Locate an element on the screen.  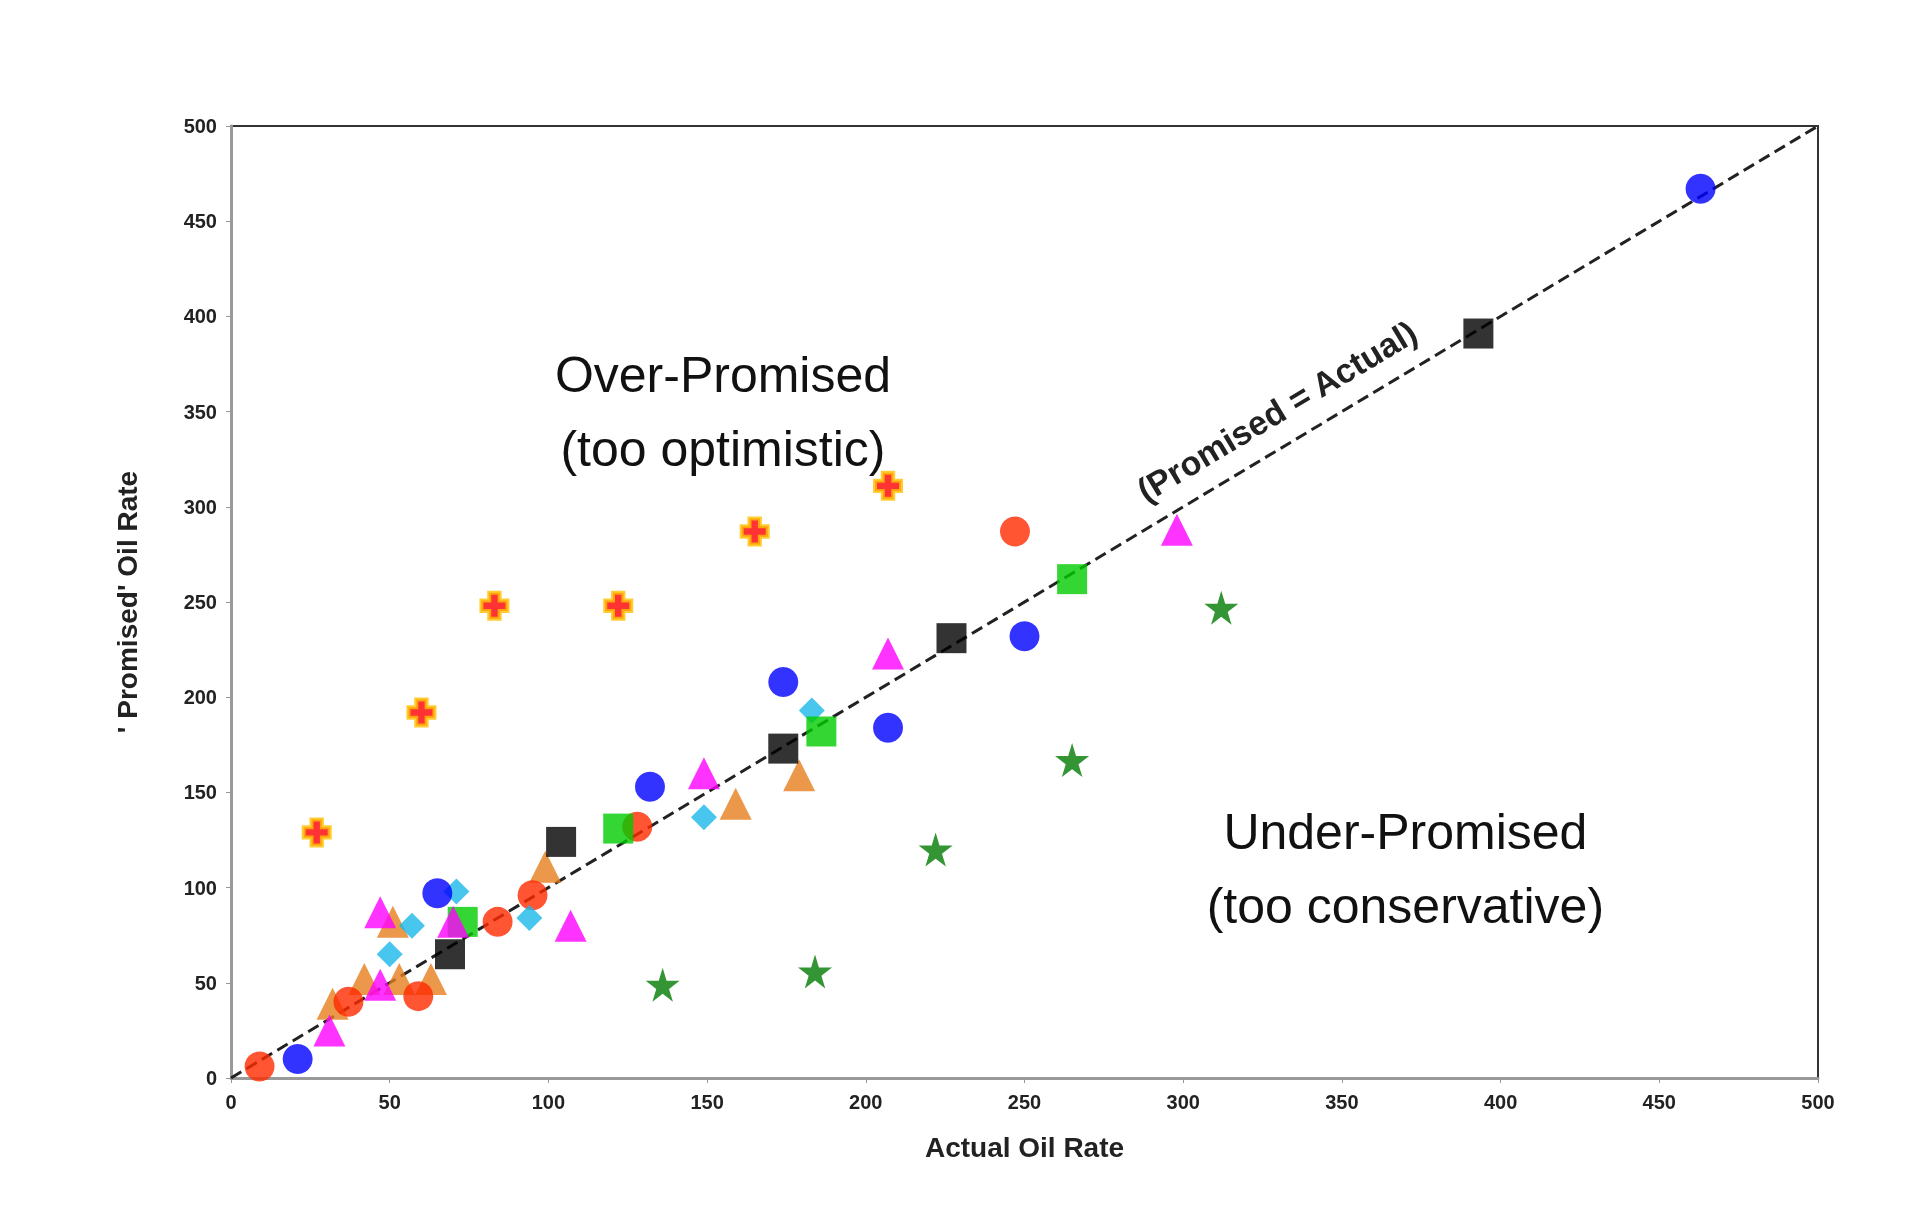
y-tick-label: 150 is located at coordinates (200, 792).